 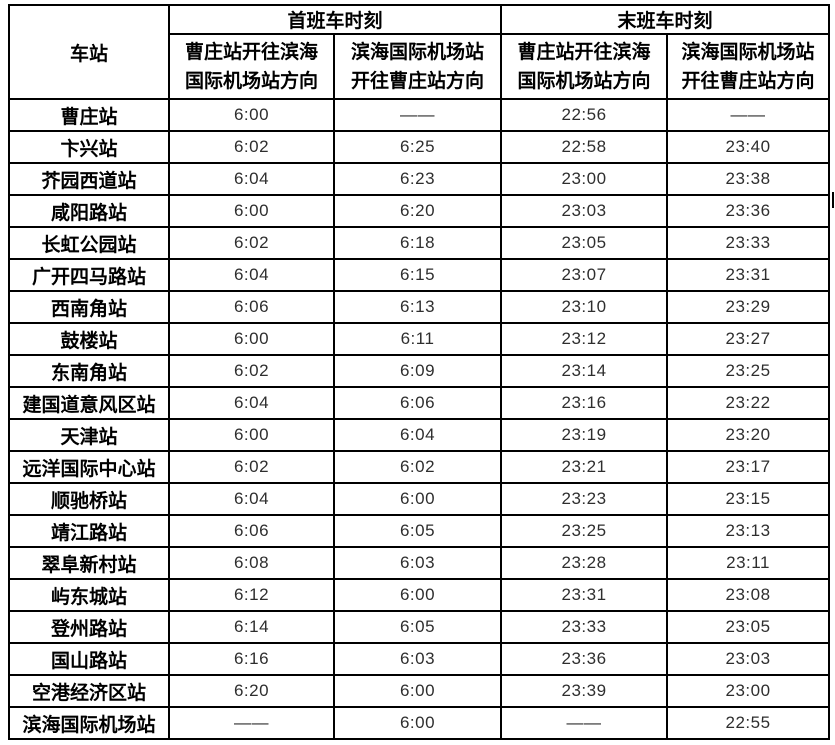 I want to click on first-train-to-caozhuang-cell: 6:25, so click(x=417, y=147).